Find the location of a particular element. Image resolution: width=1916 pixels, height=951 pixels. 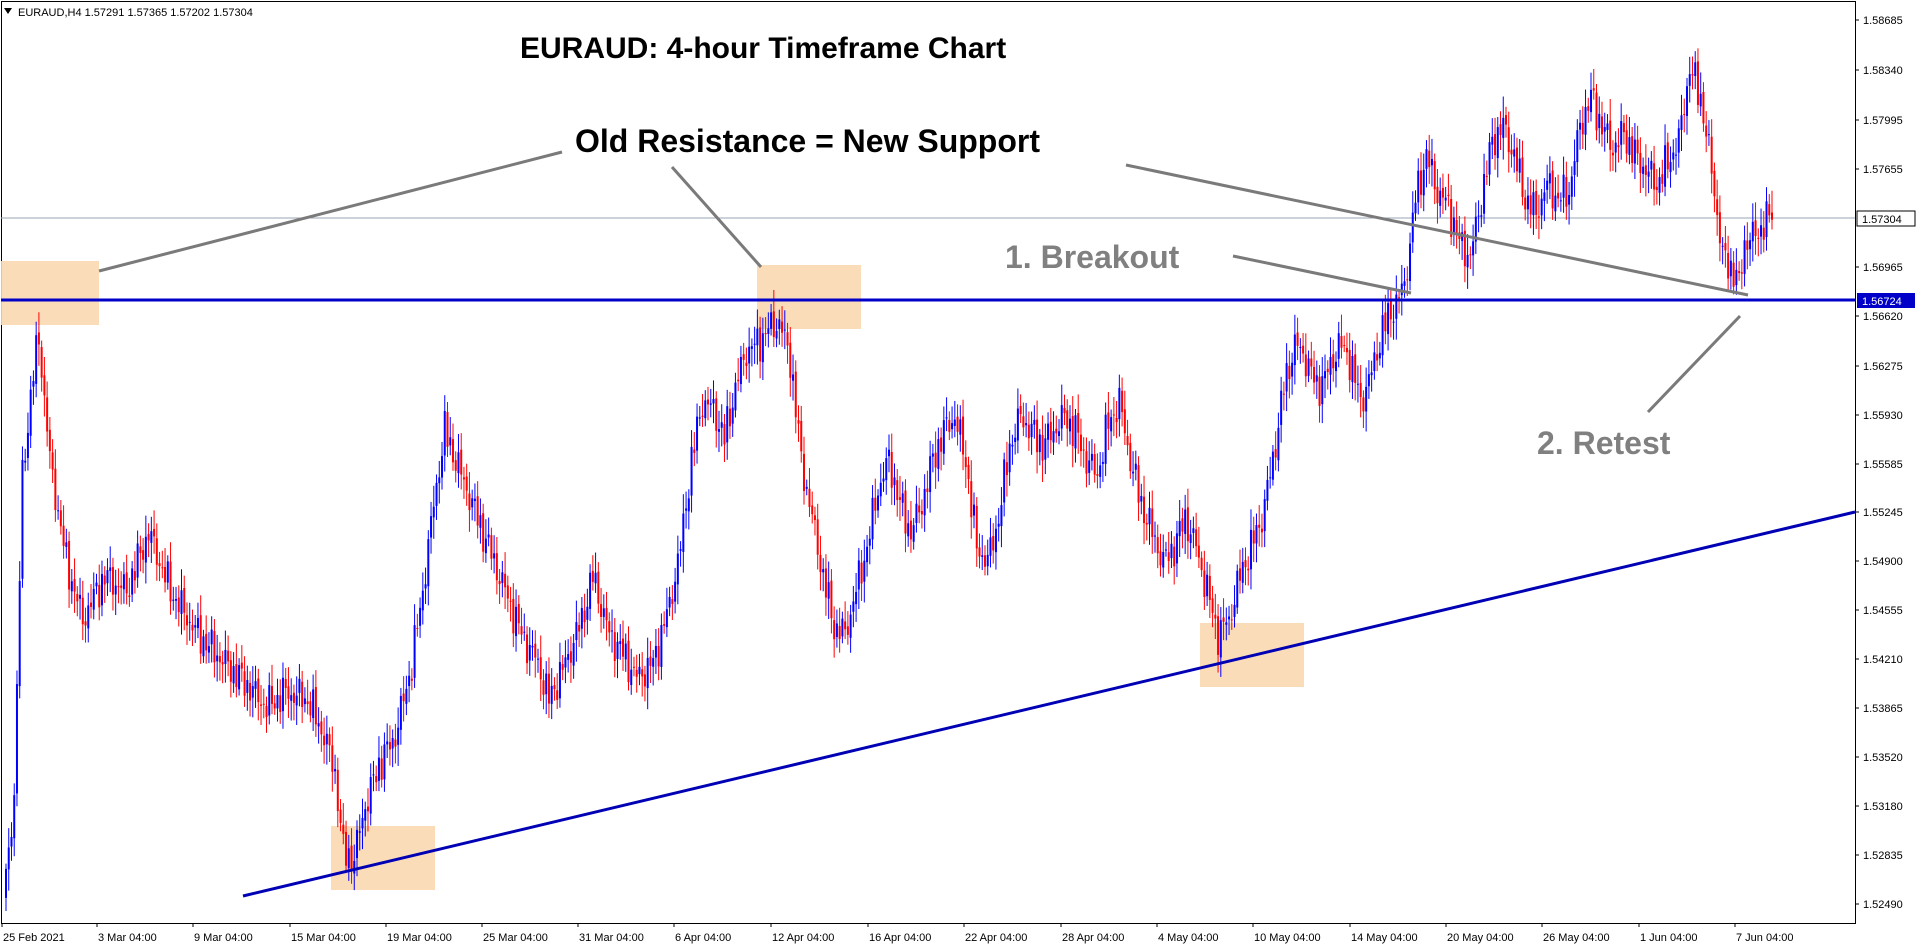

y-tick-label: 1.54555 is located at coordinates (1883, 611).